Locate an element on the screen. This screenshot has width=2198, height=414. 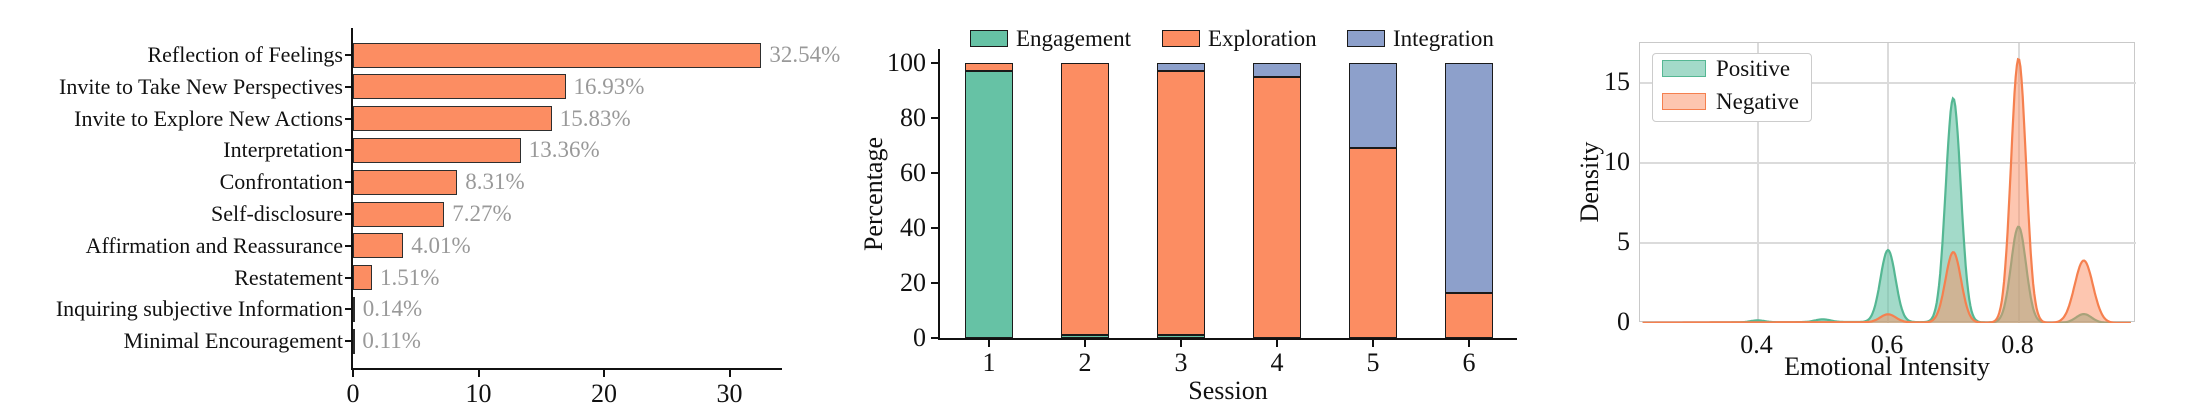
category-label: Inquiring subjective Information is located at coordinates (199, 309).